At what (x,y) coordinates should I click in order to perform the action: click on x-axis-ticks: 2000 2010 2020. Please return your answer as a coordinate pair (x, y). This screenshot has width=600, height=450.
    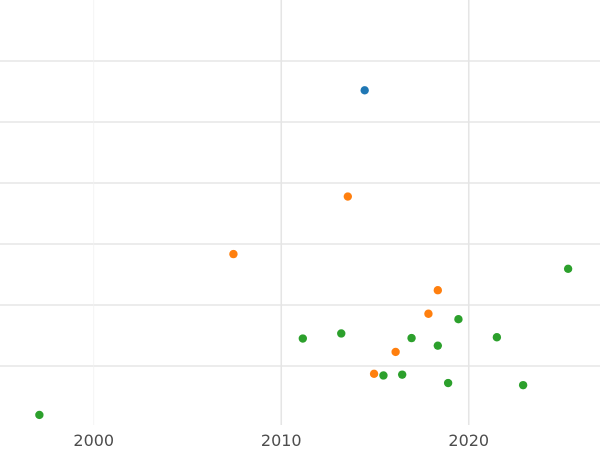
    Looking at the image, I should click on (281, 440).